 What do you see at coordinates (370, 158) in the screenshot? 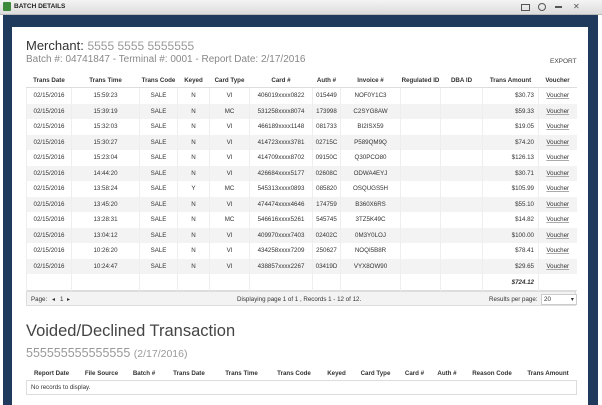
I see `table-cell: Q30PCO80` at bounding box center [370, 158].